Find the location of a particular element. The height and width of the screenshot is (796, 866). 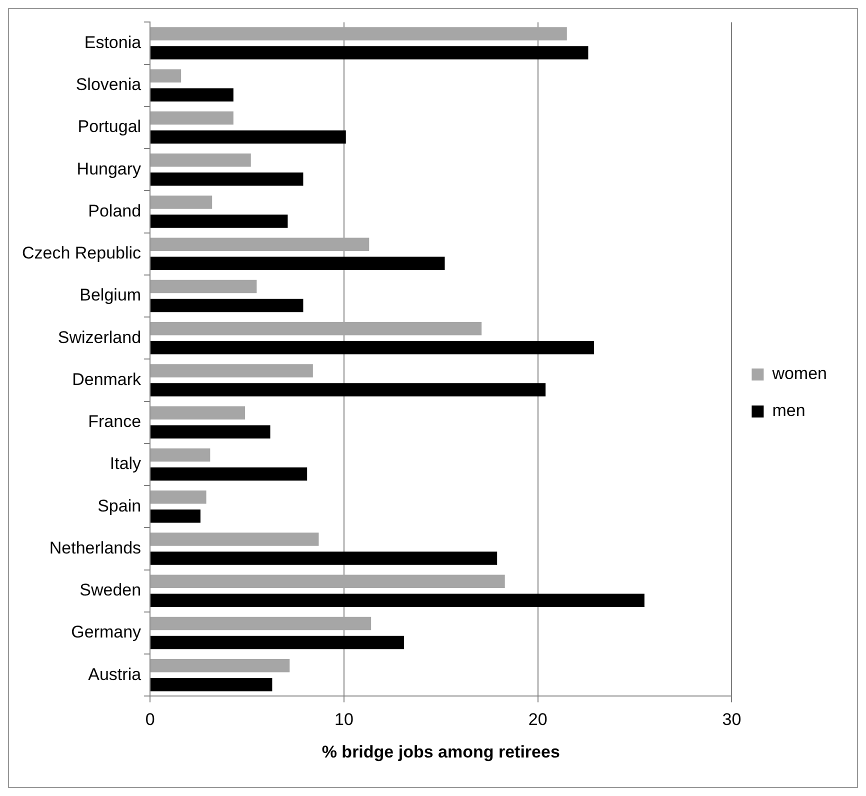

y-tick-label: Swizerland is located at coordinates (100, 337).